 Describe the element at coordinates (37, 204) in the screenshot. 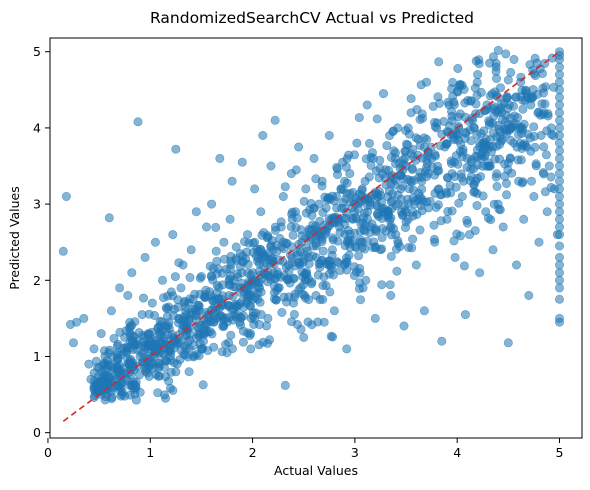

I see `y-tick-label: 3` at that location.